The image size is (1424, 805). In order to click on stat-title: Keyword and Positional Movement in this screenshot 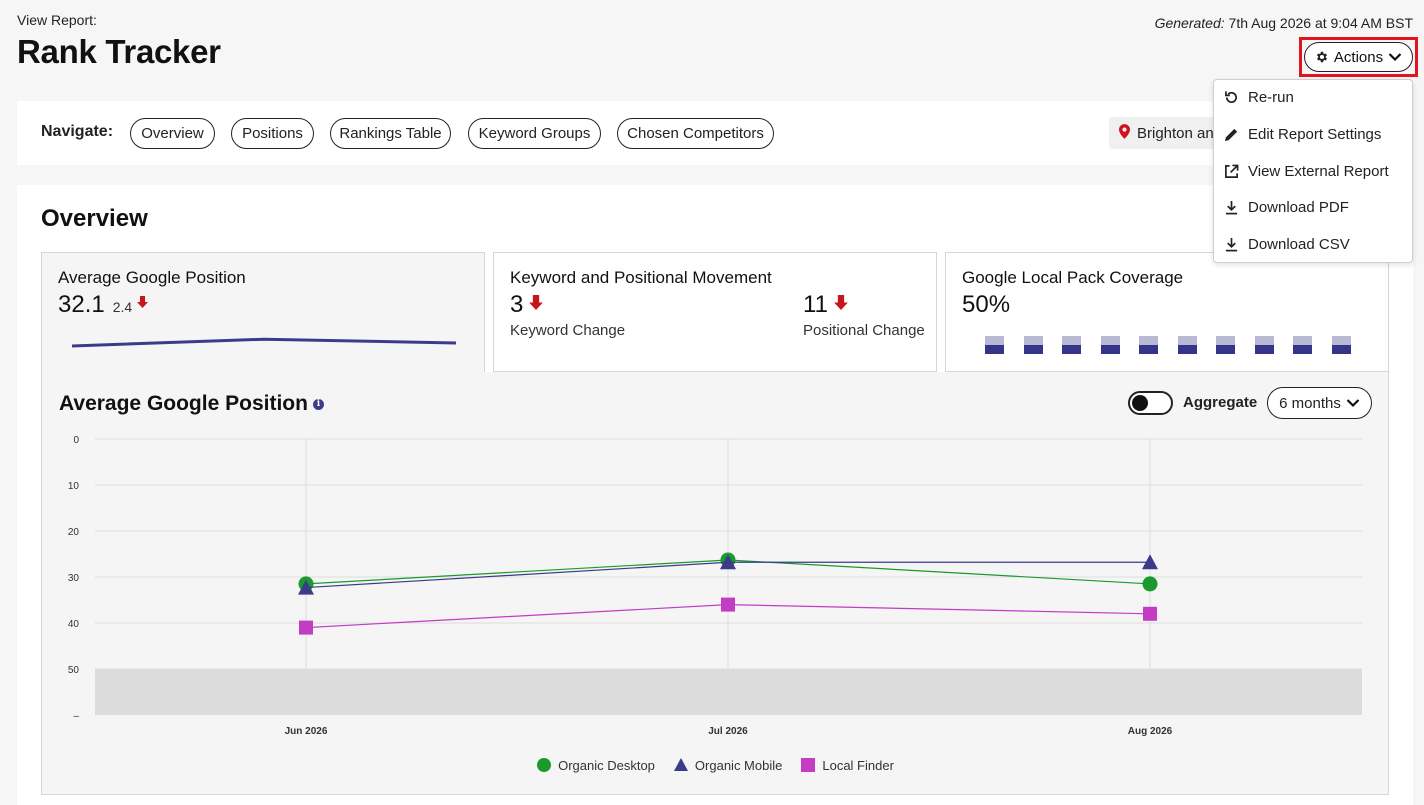, I will do `click(641, 277)`.